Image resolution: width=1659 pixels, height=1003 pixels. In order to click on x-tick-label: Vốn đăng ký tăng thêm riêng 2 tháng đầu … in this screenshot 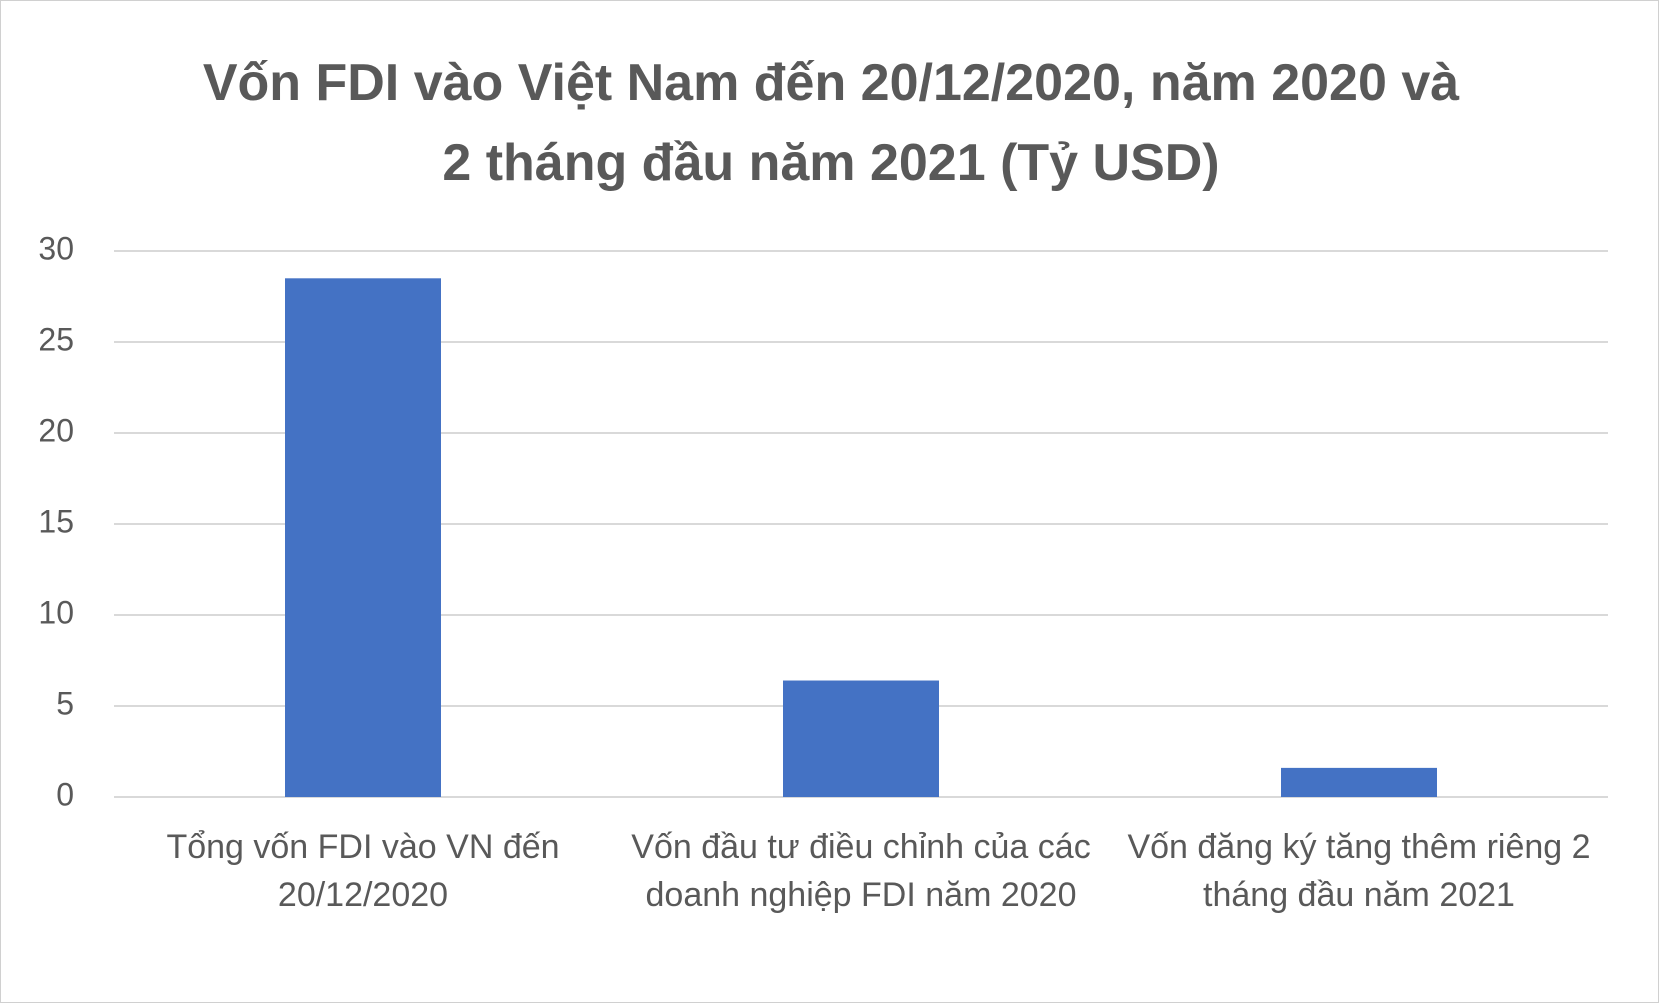, I will do `click(1359, 871)`.